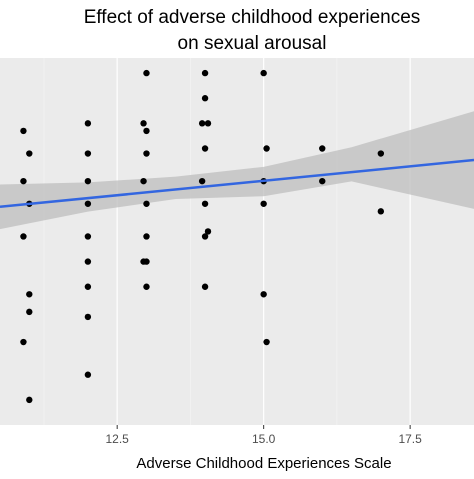  What do you see at coordinates (264, 439) in the screenshot?
I see `x-tick-label: 15.0` at bounding box center [264, 439].